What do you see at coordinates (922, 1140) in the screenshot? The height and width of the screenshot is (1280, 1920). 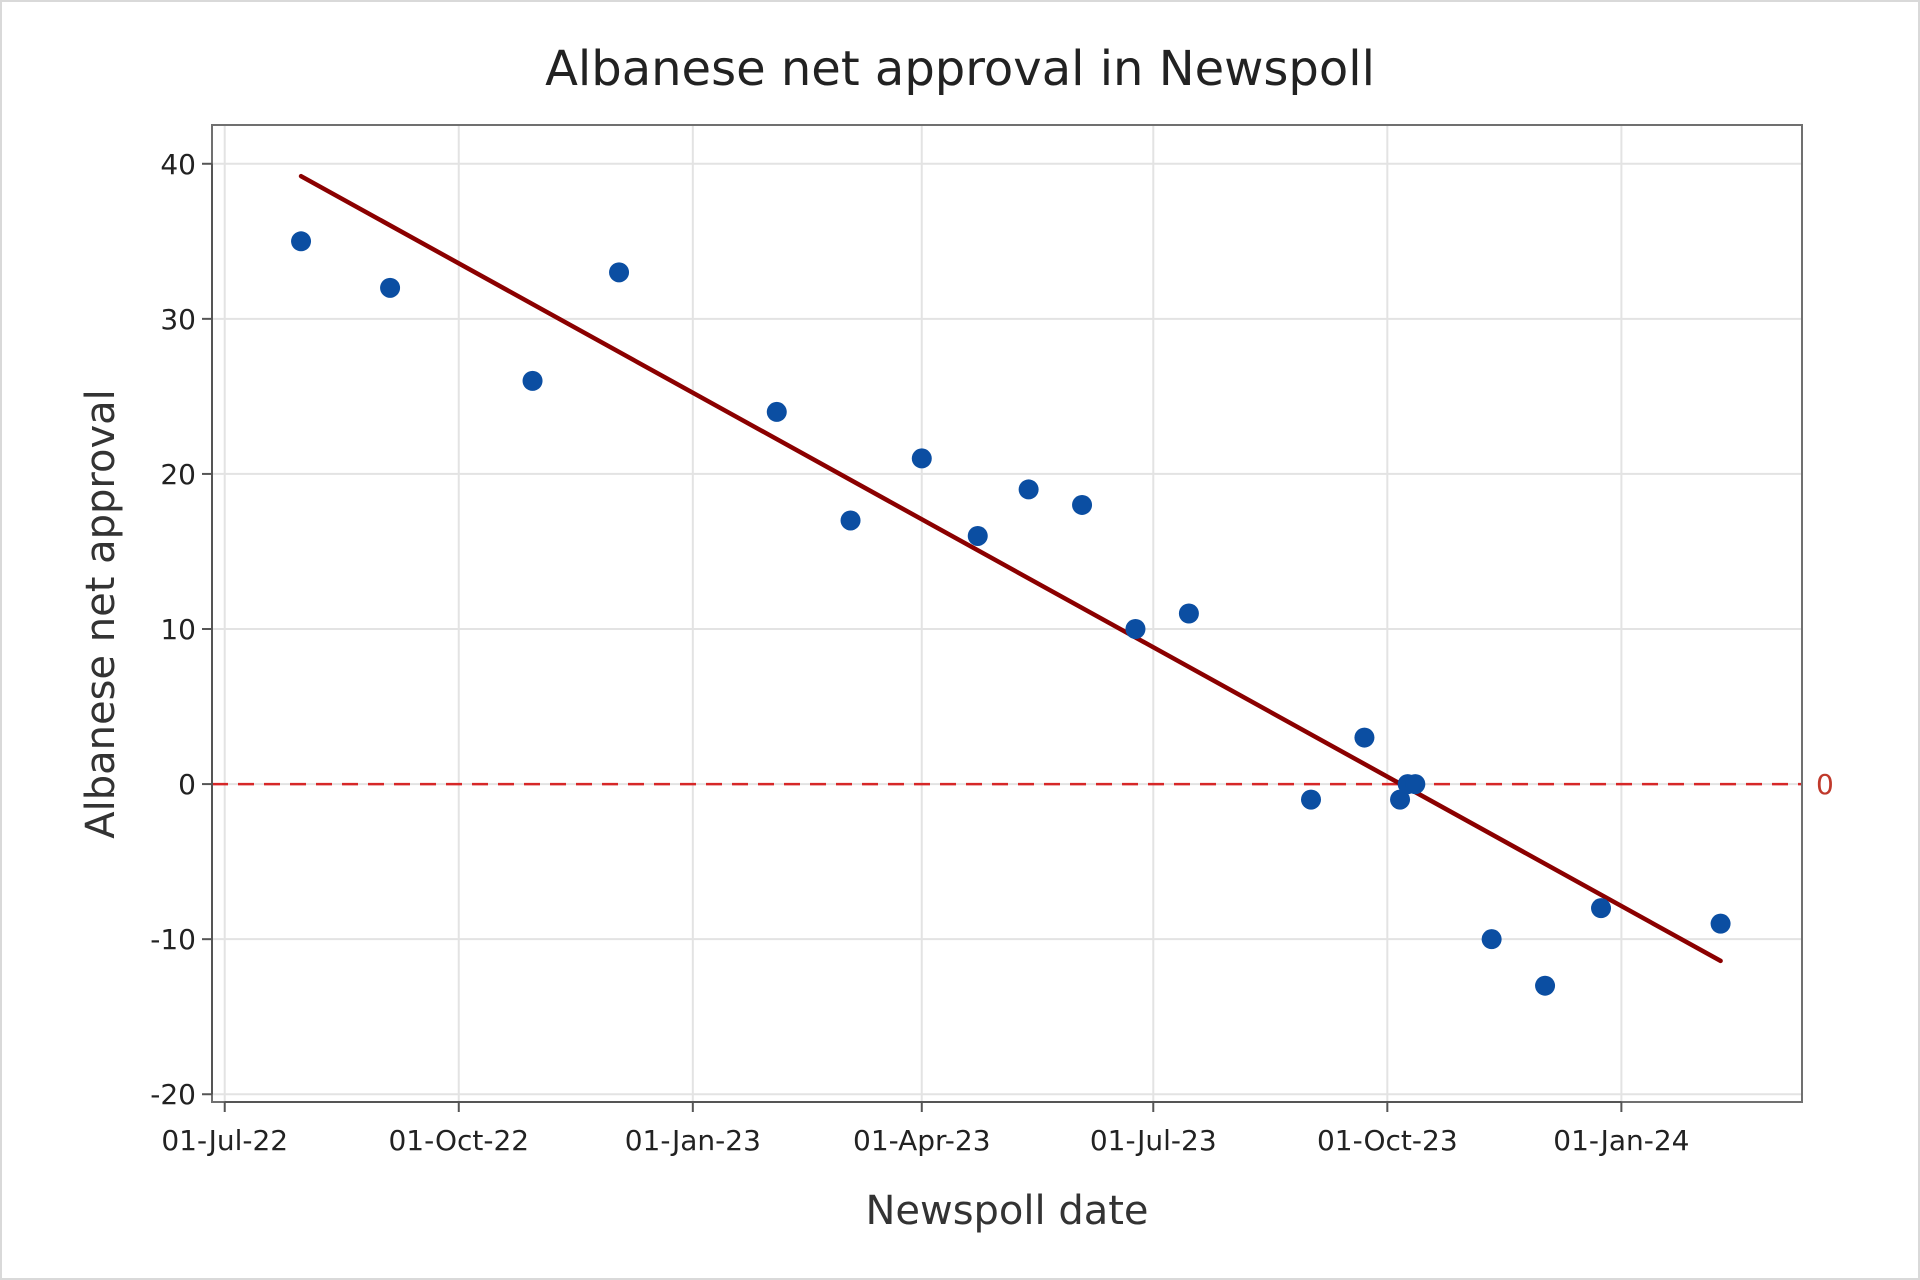 I see `x-tick-label: 01-Apr-23` at bounding box center [922, 1140].